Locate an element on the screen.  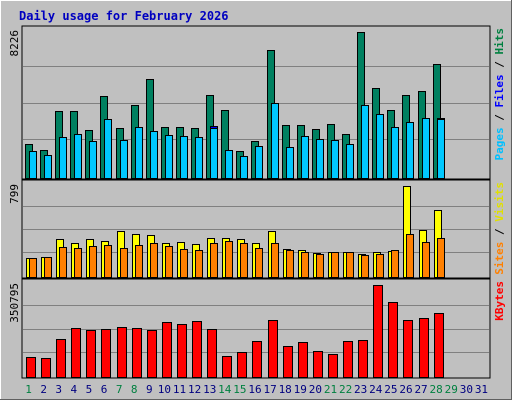
day-label-12: 12 is located at coordinates (194, 389).